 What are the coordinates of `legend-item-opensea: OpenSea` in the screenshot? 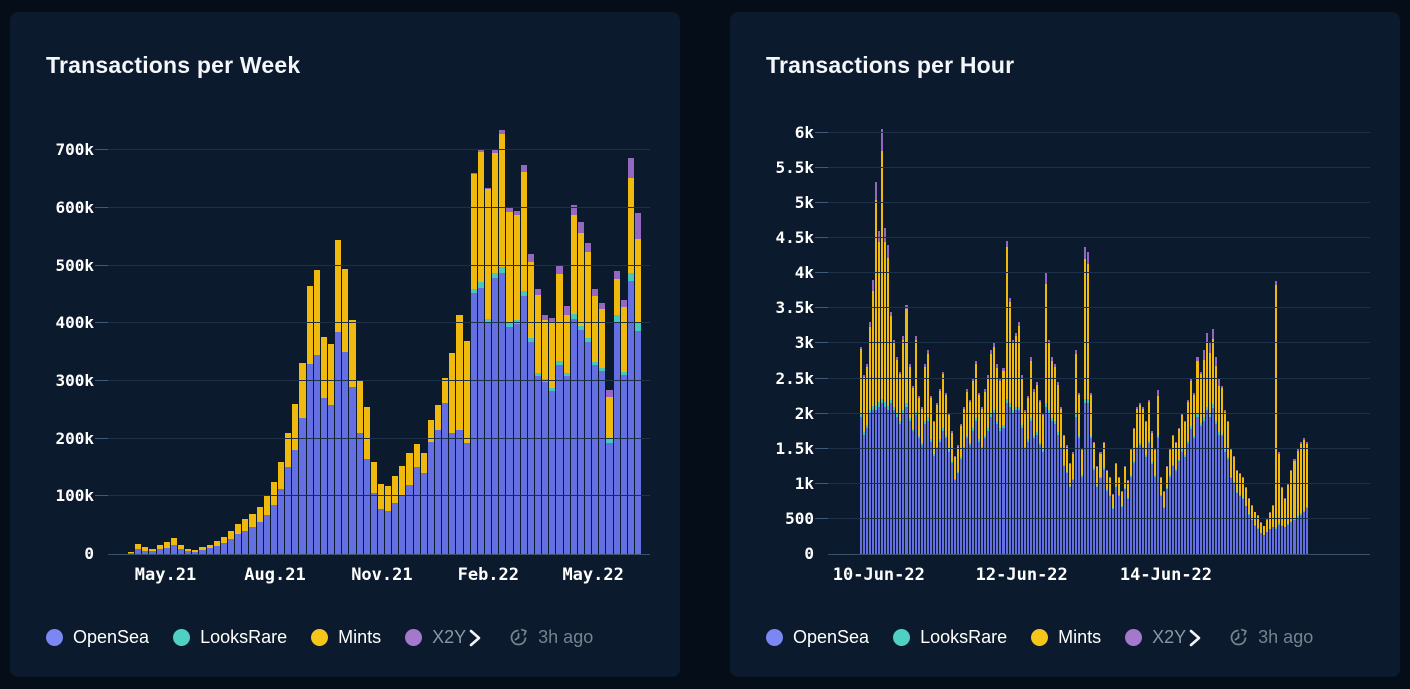 It's located at (97, 637).